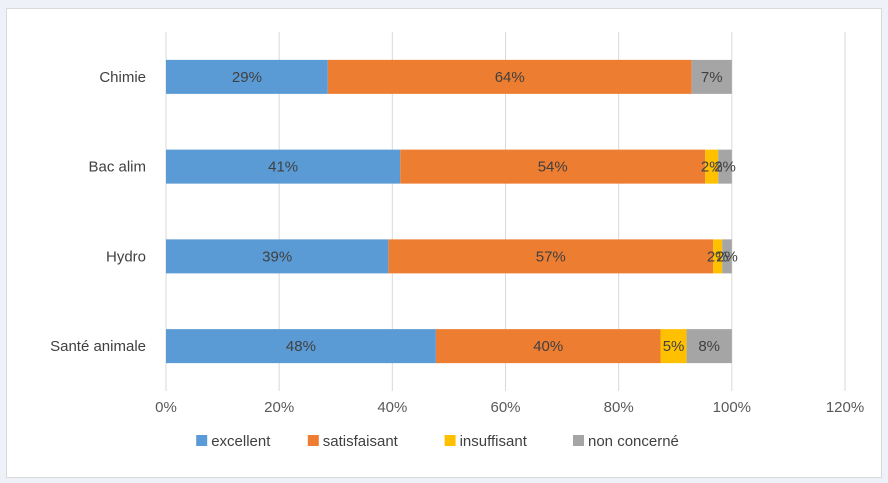 The width and height of the screenshot is (888, 483). I want to click on x-tick-label: 0%, so click(166, 407).